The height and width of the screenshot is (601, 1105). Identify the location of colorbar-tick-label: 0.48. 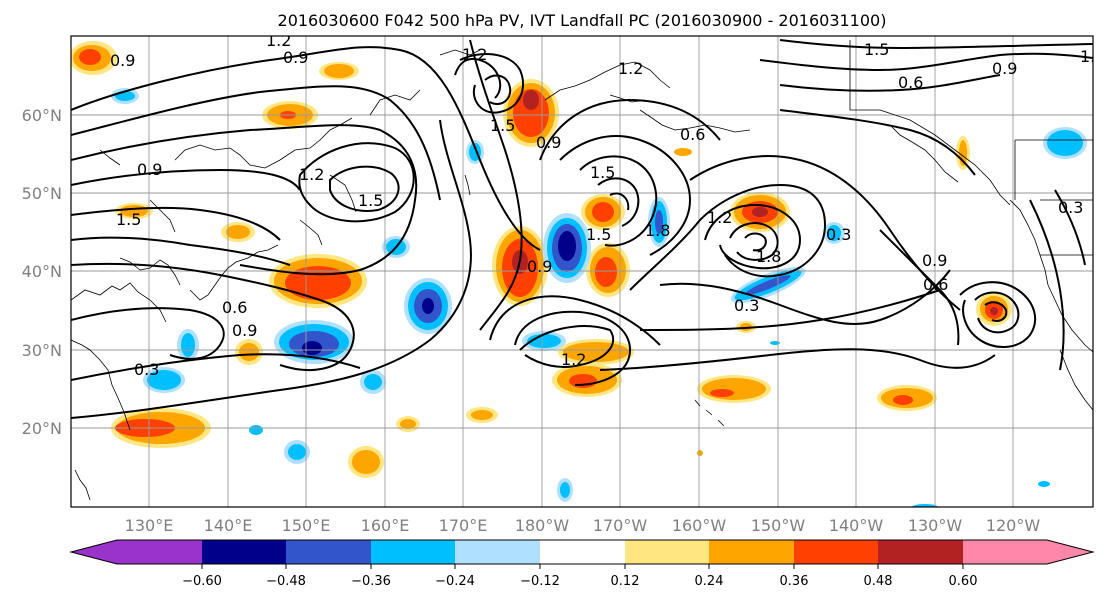
(878, 581).